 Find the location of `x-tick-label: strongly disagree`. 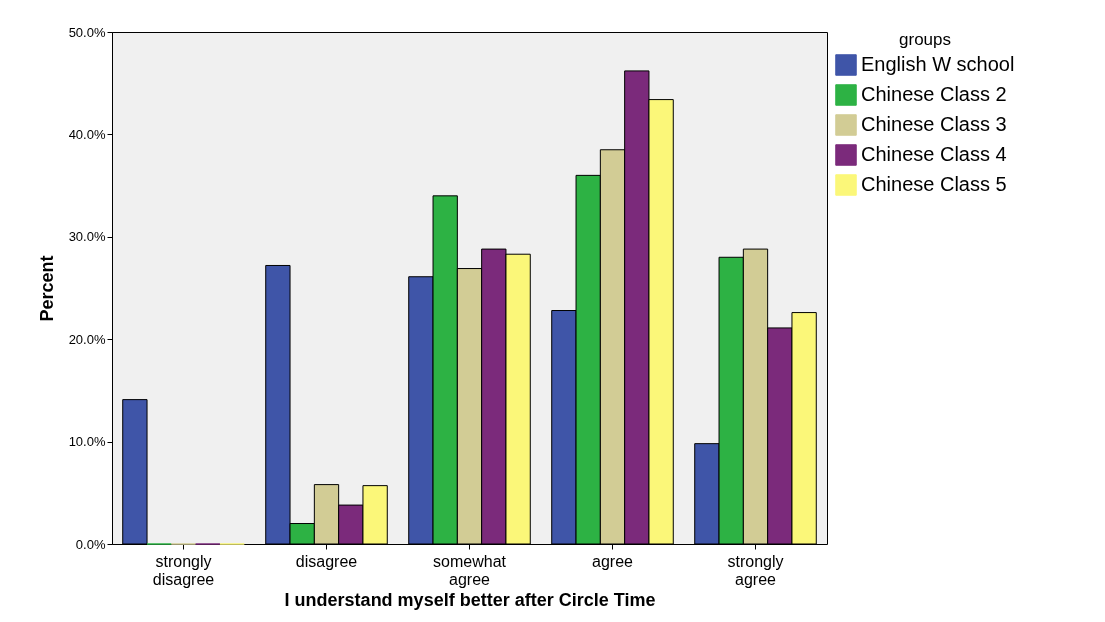

x-tick-label: strongly disagree is located at coordinates (183, 570).